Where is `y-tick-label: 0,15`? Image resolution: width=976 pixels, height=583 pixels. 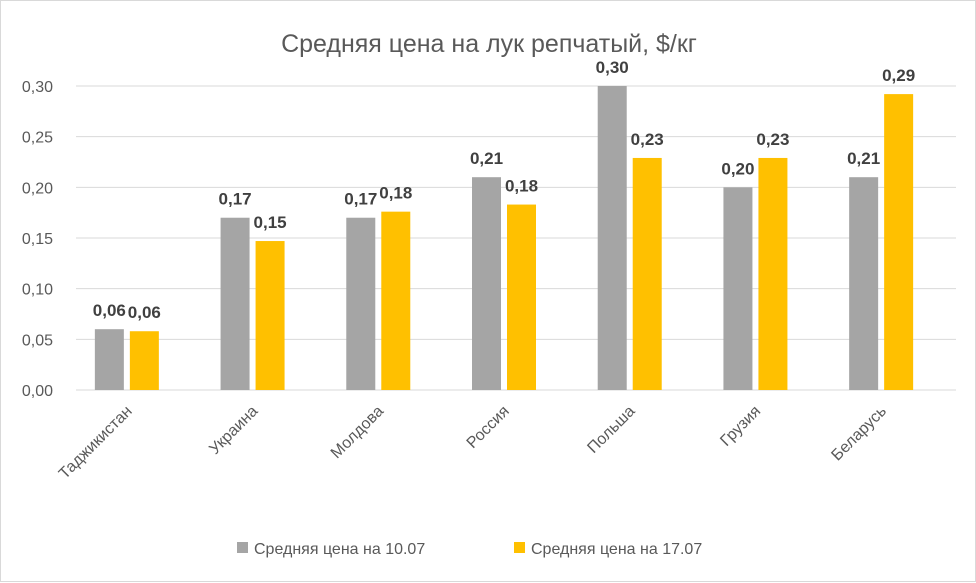
y-tick-label: 0,15 is located at coordinates (37, 239).